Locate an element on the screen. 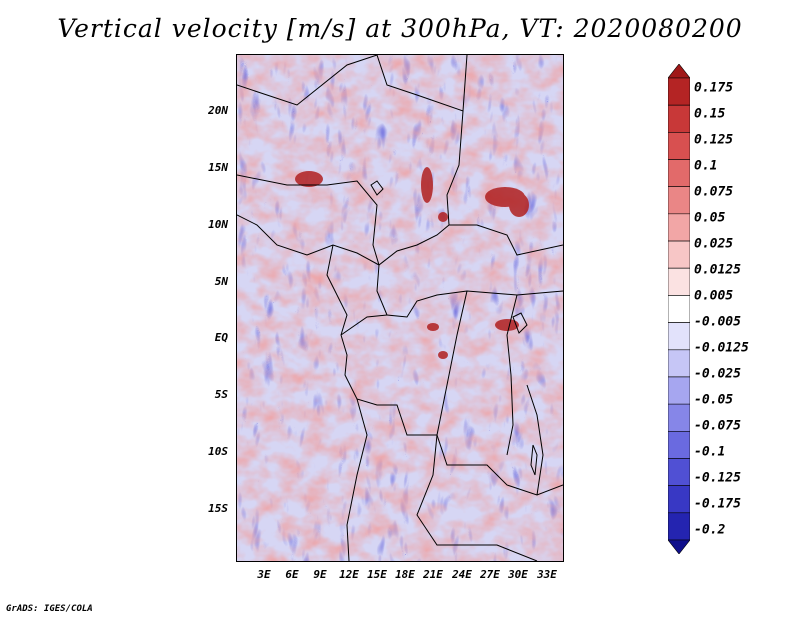 This screenshot has height=618, width=800. lat-label-20n: 20N is located at coordinates (218, 110).